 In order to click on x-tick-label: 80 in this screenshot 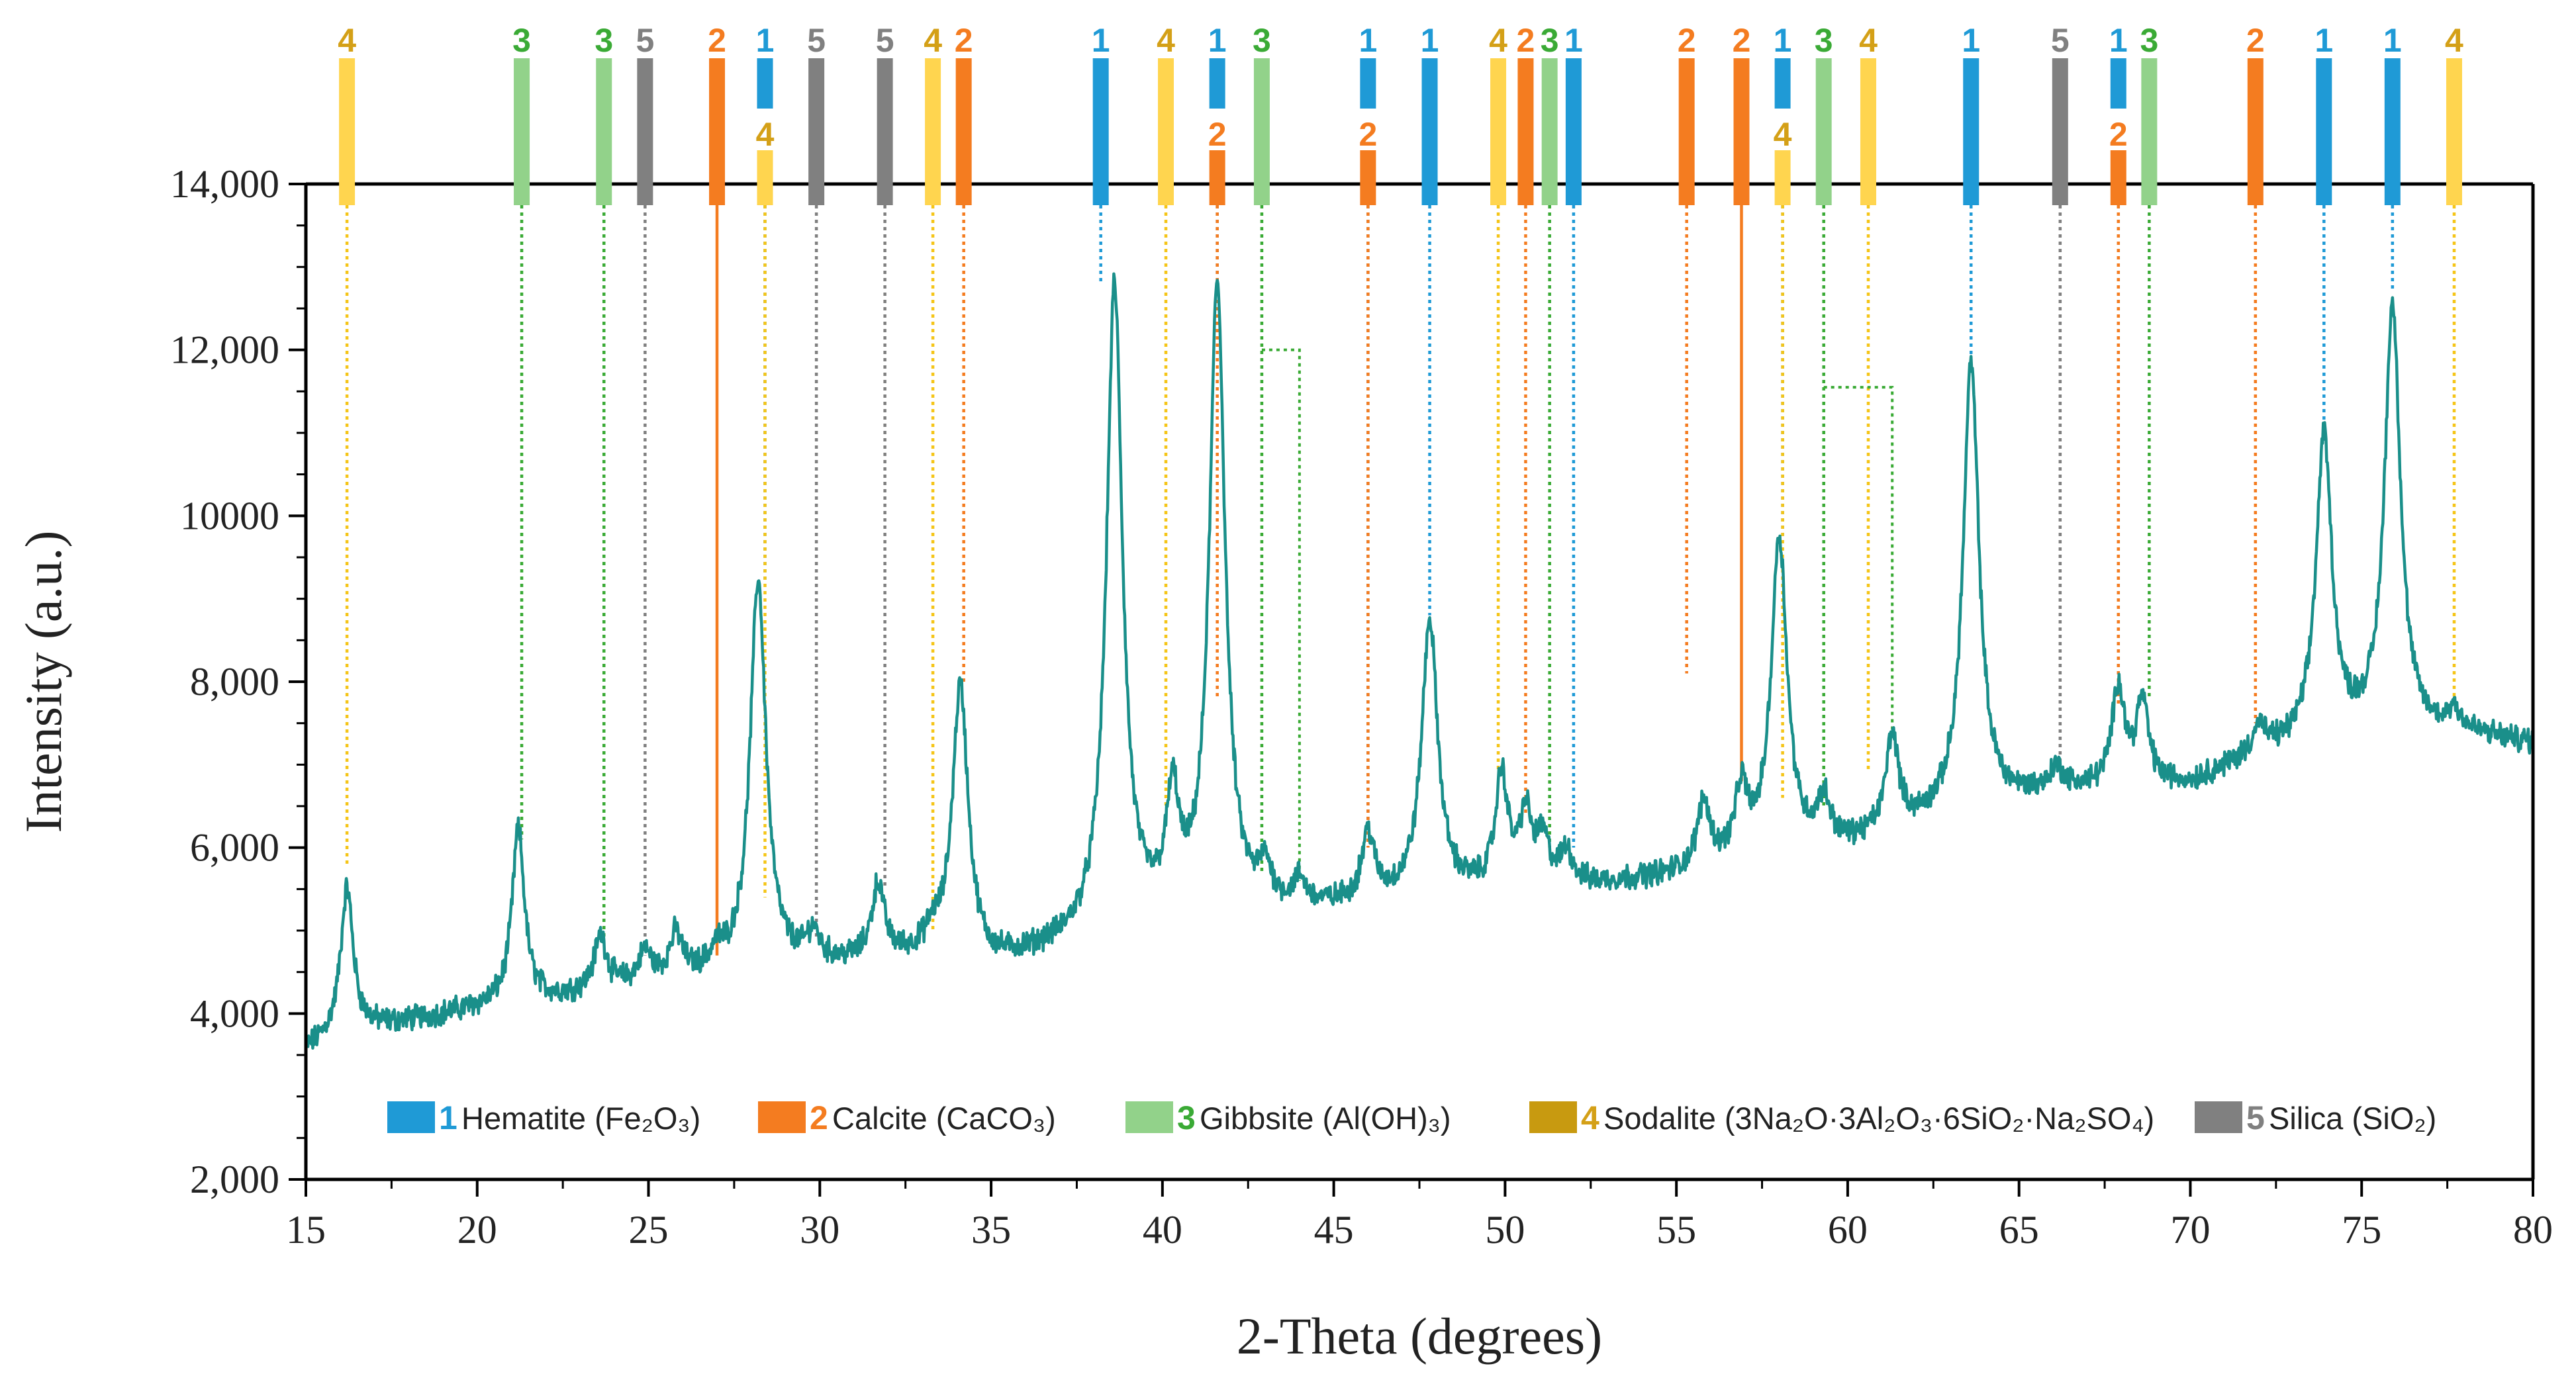, I will do `click(2533, 1230)`.